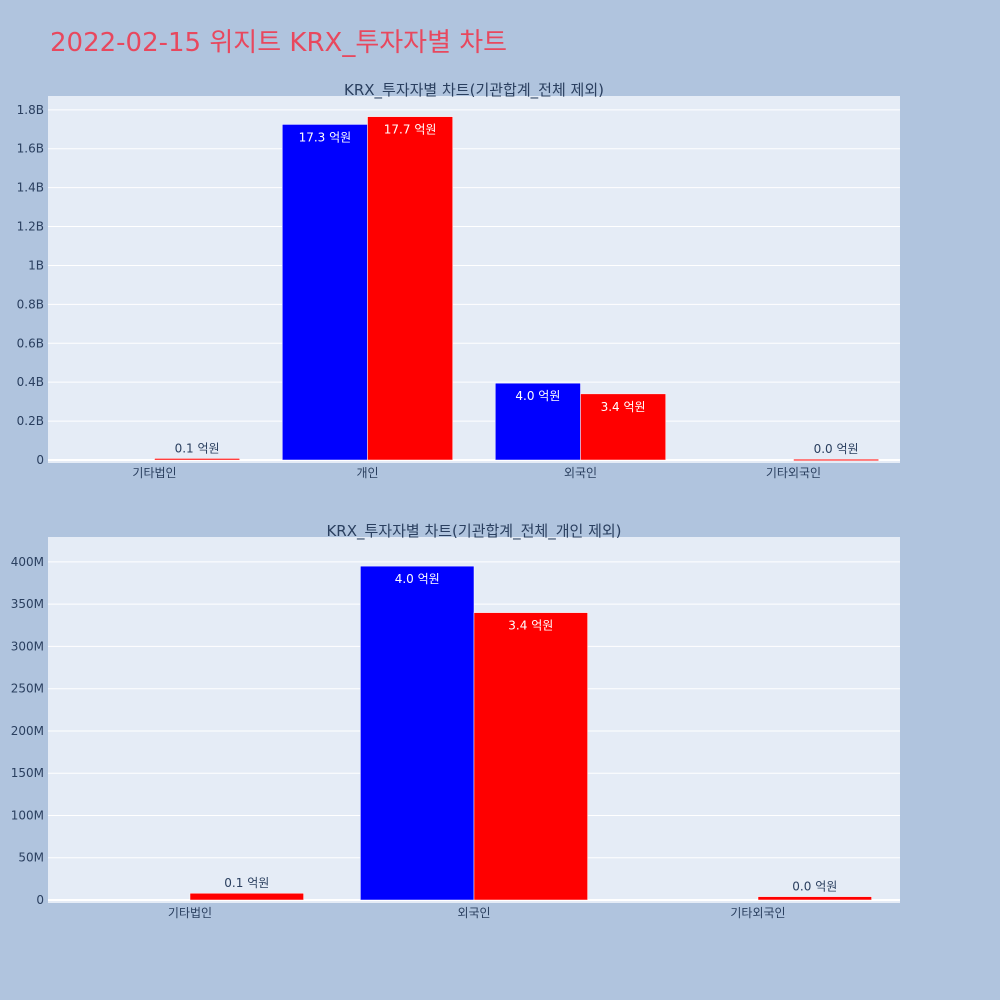  I want to click on y-tick-label: 0.6B, so click(30, 343).